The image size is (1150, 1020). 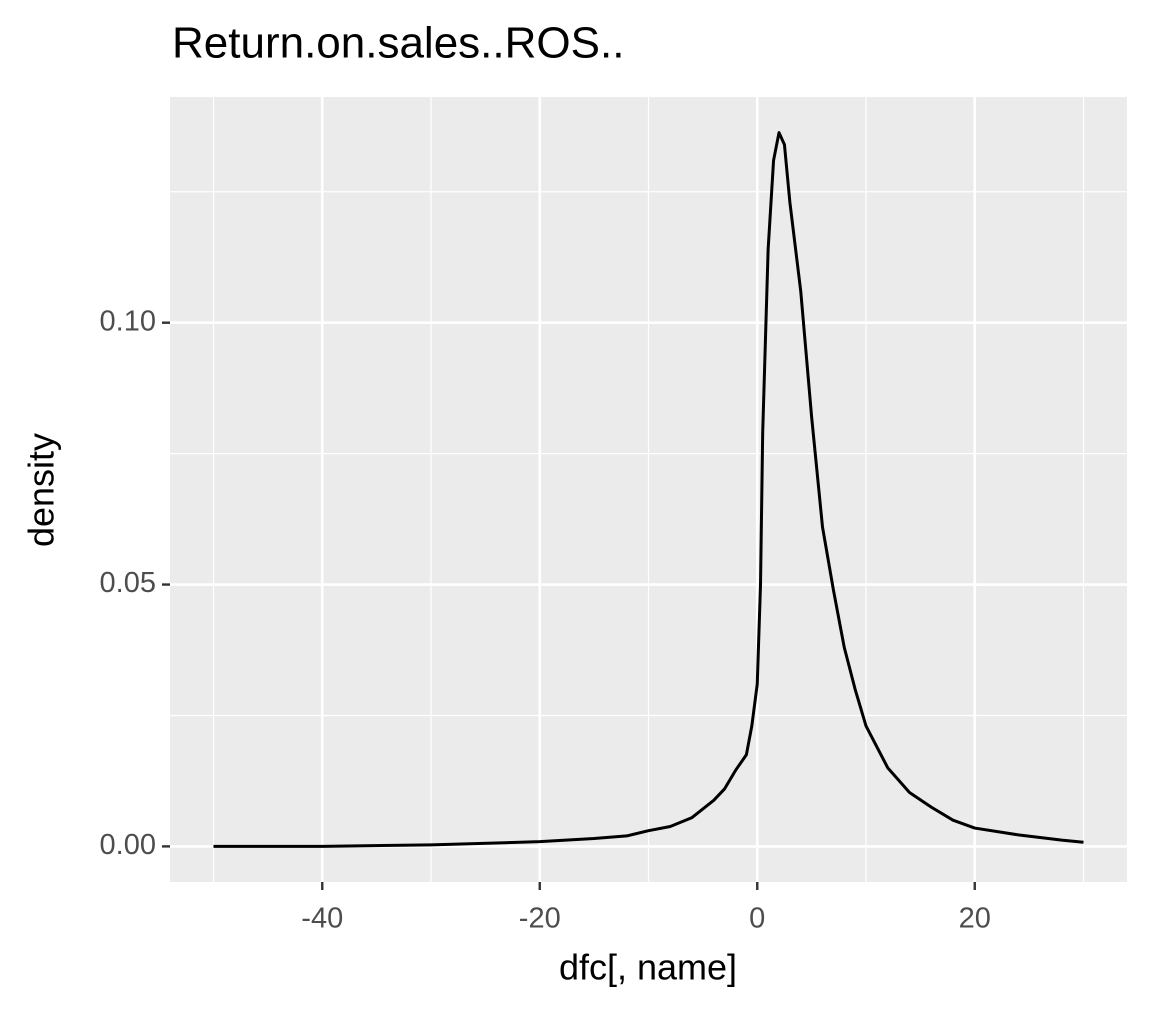 I want to click on x-tick-label: 0, so click(x=757, y=919).